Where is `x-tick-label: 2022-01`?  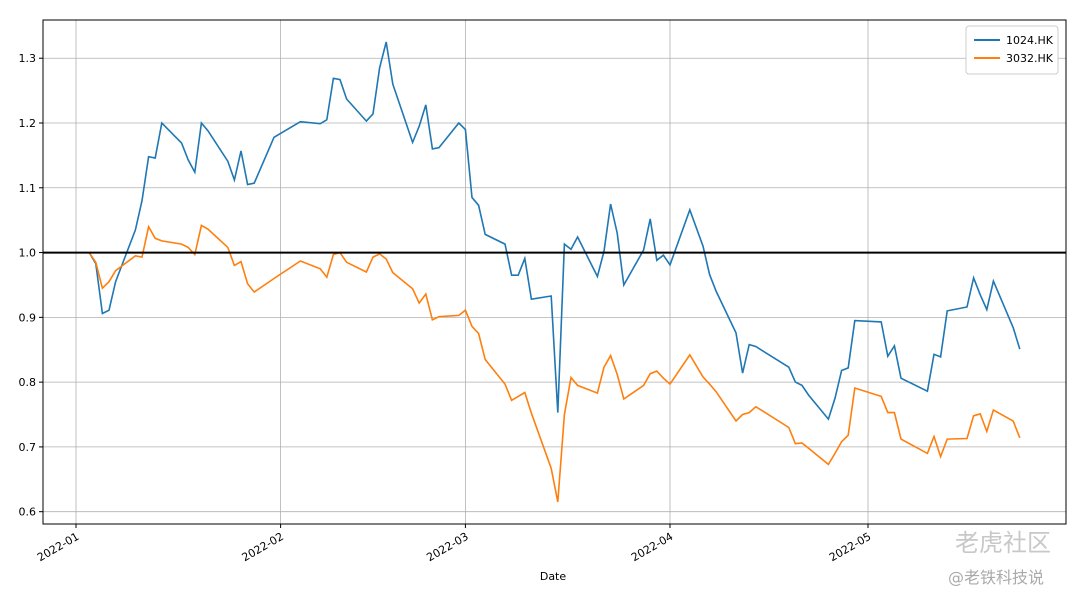
x-tick-label: 2022-01 is located at coordinates (58, 547).